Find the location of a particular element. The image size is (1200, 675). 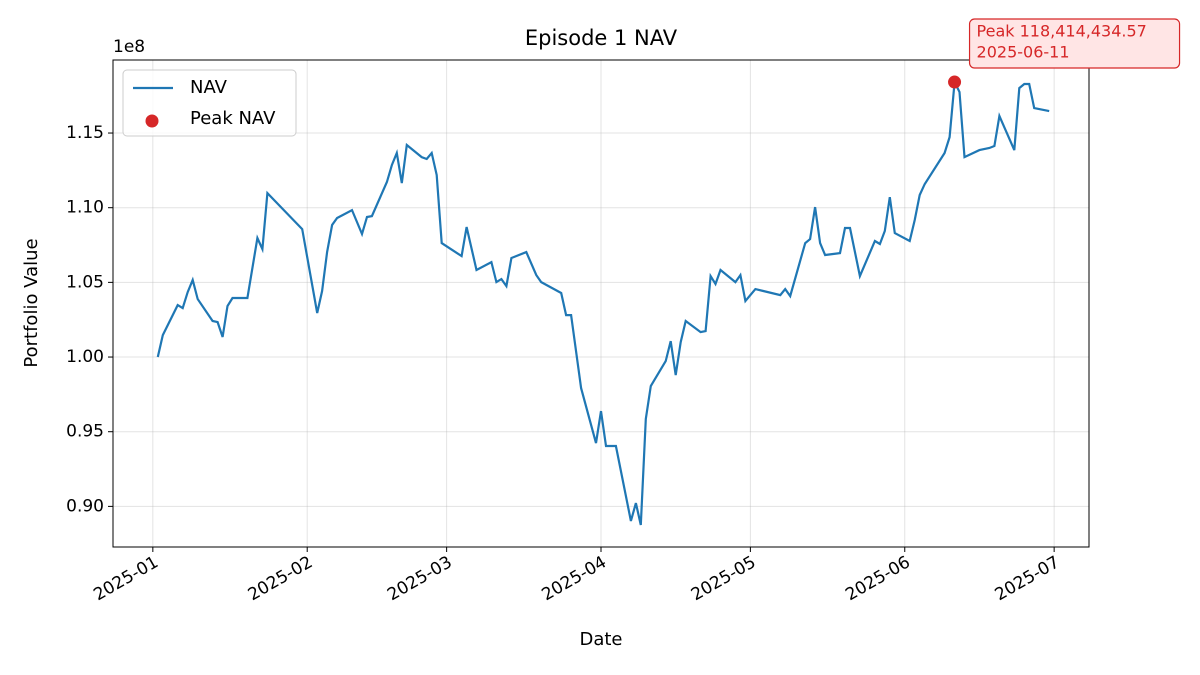

x-tick-label: 2025-07 is located at coordinates (1028, 578).